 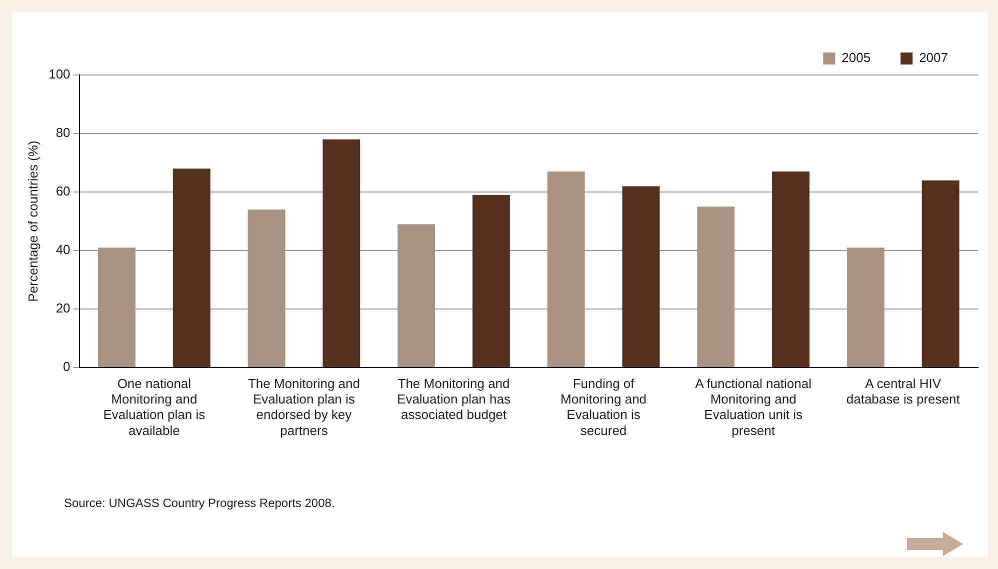 I want to click on y-tick-label: 20, so click(x=63, y=308).